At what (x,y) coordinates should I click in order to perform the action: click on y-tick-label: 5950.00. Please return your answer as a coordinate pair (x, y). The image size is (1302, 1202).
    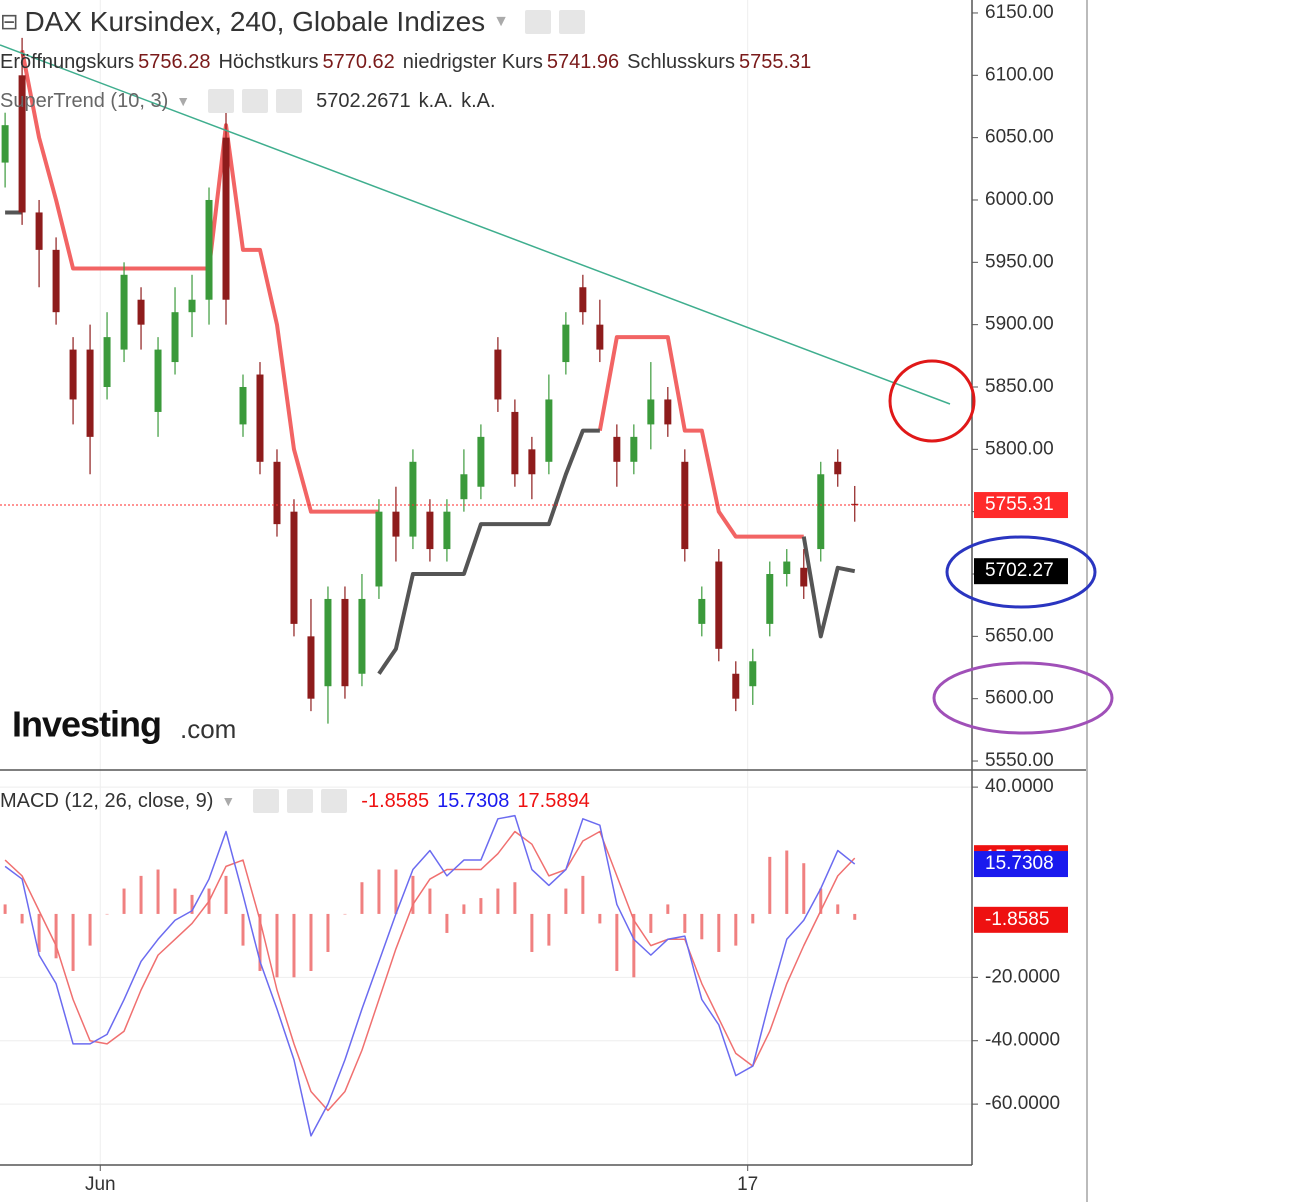
    Looking at the image, I should click on (1019, 261).